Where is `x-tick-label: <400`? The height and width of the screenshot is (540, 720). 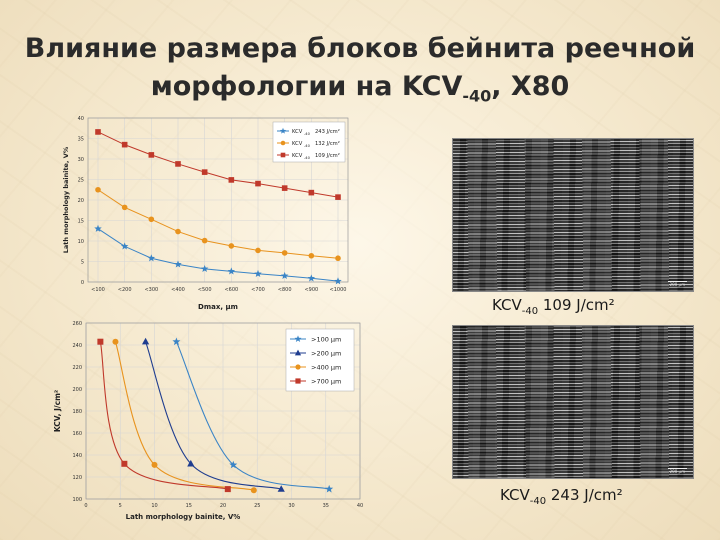
x-tick-label: <400 is located at coordinates (178, 290).